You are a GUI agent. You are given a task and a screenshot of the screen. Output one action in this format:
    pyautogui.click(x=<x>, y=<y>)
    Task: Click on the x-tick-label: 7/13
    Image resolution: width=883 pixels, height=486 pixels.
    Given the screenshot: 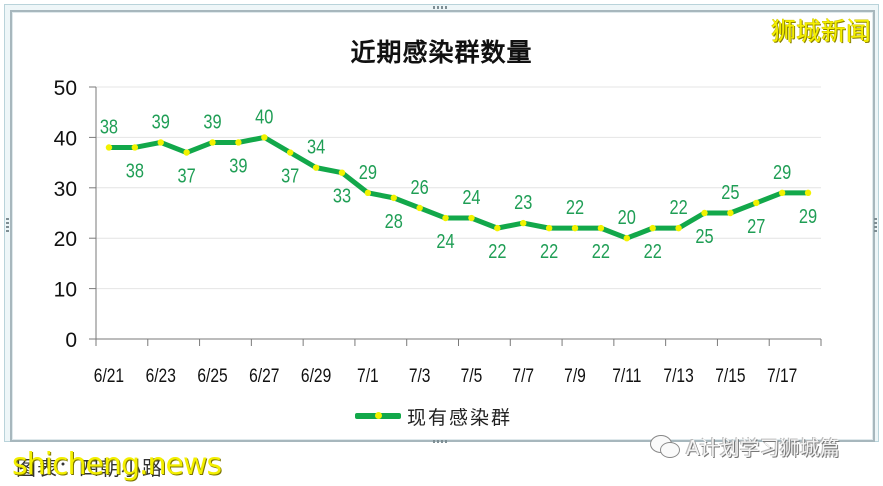 What is the action you would take?
    pyautogui.click(x=678, y=376)
    